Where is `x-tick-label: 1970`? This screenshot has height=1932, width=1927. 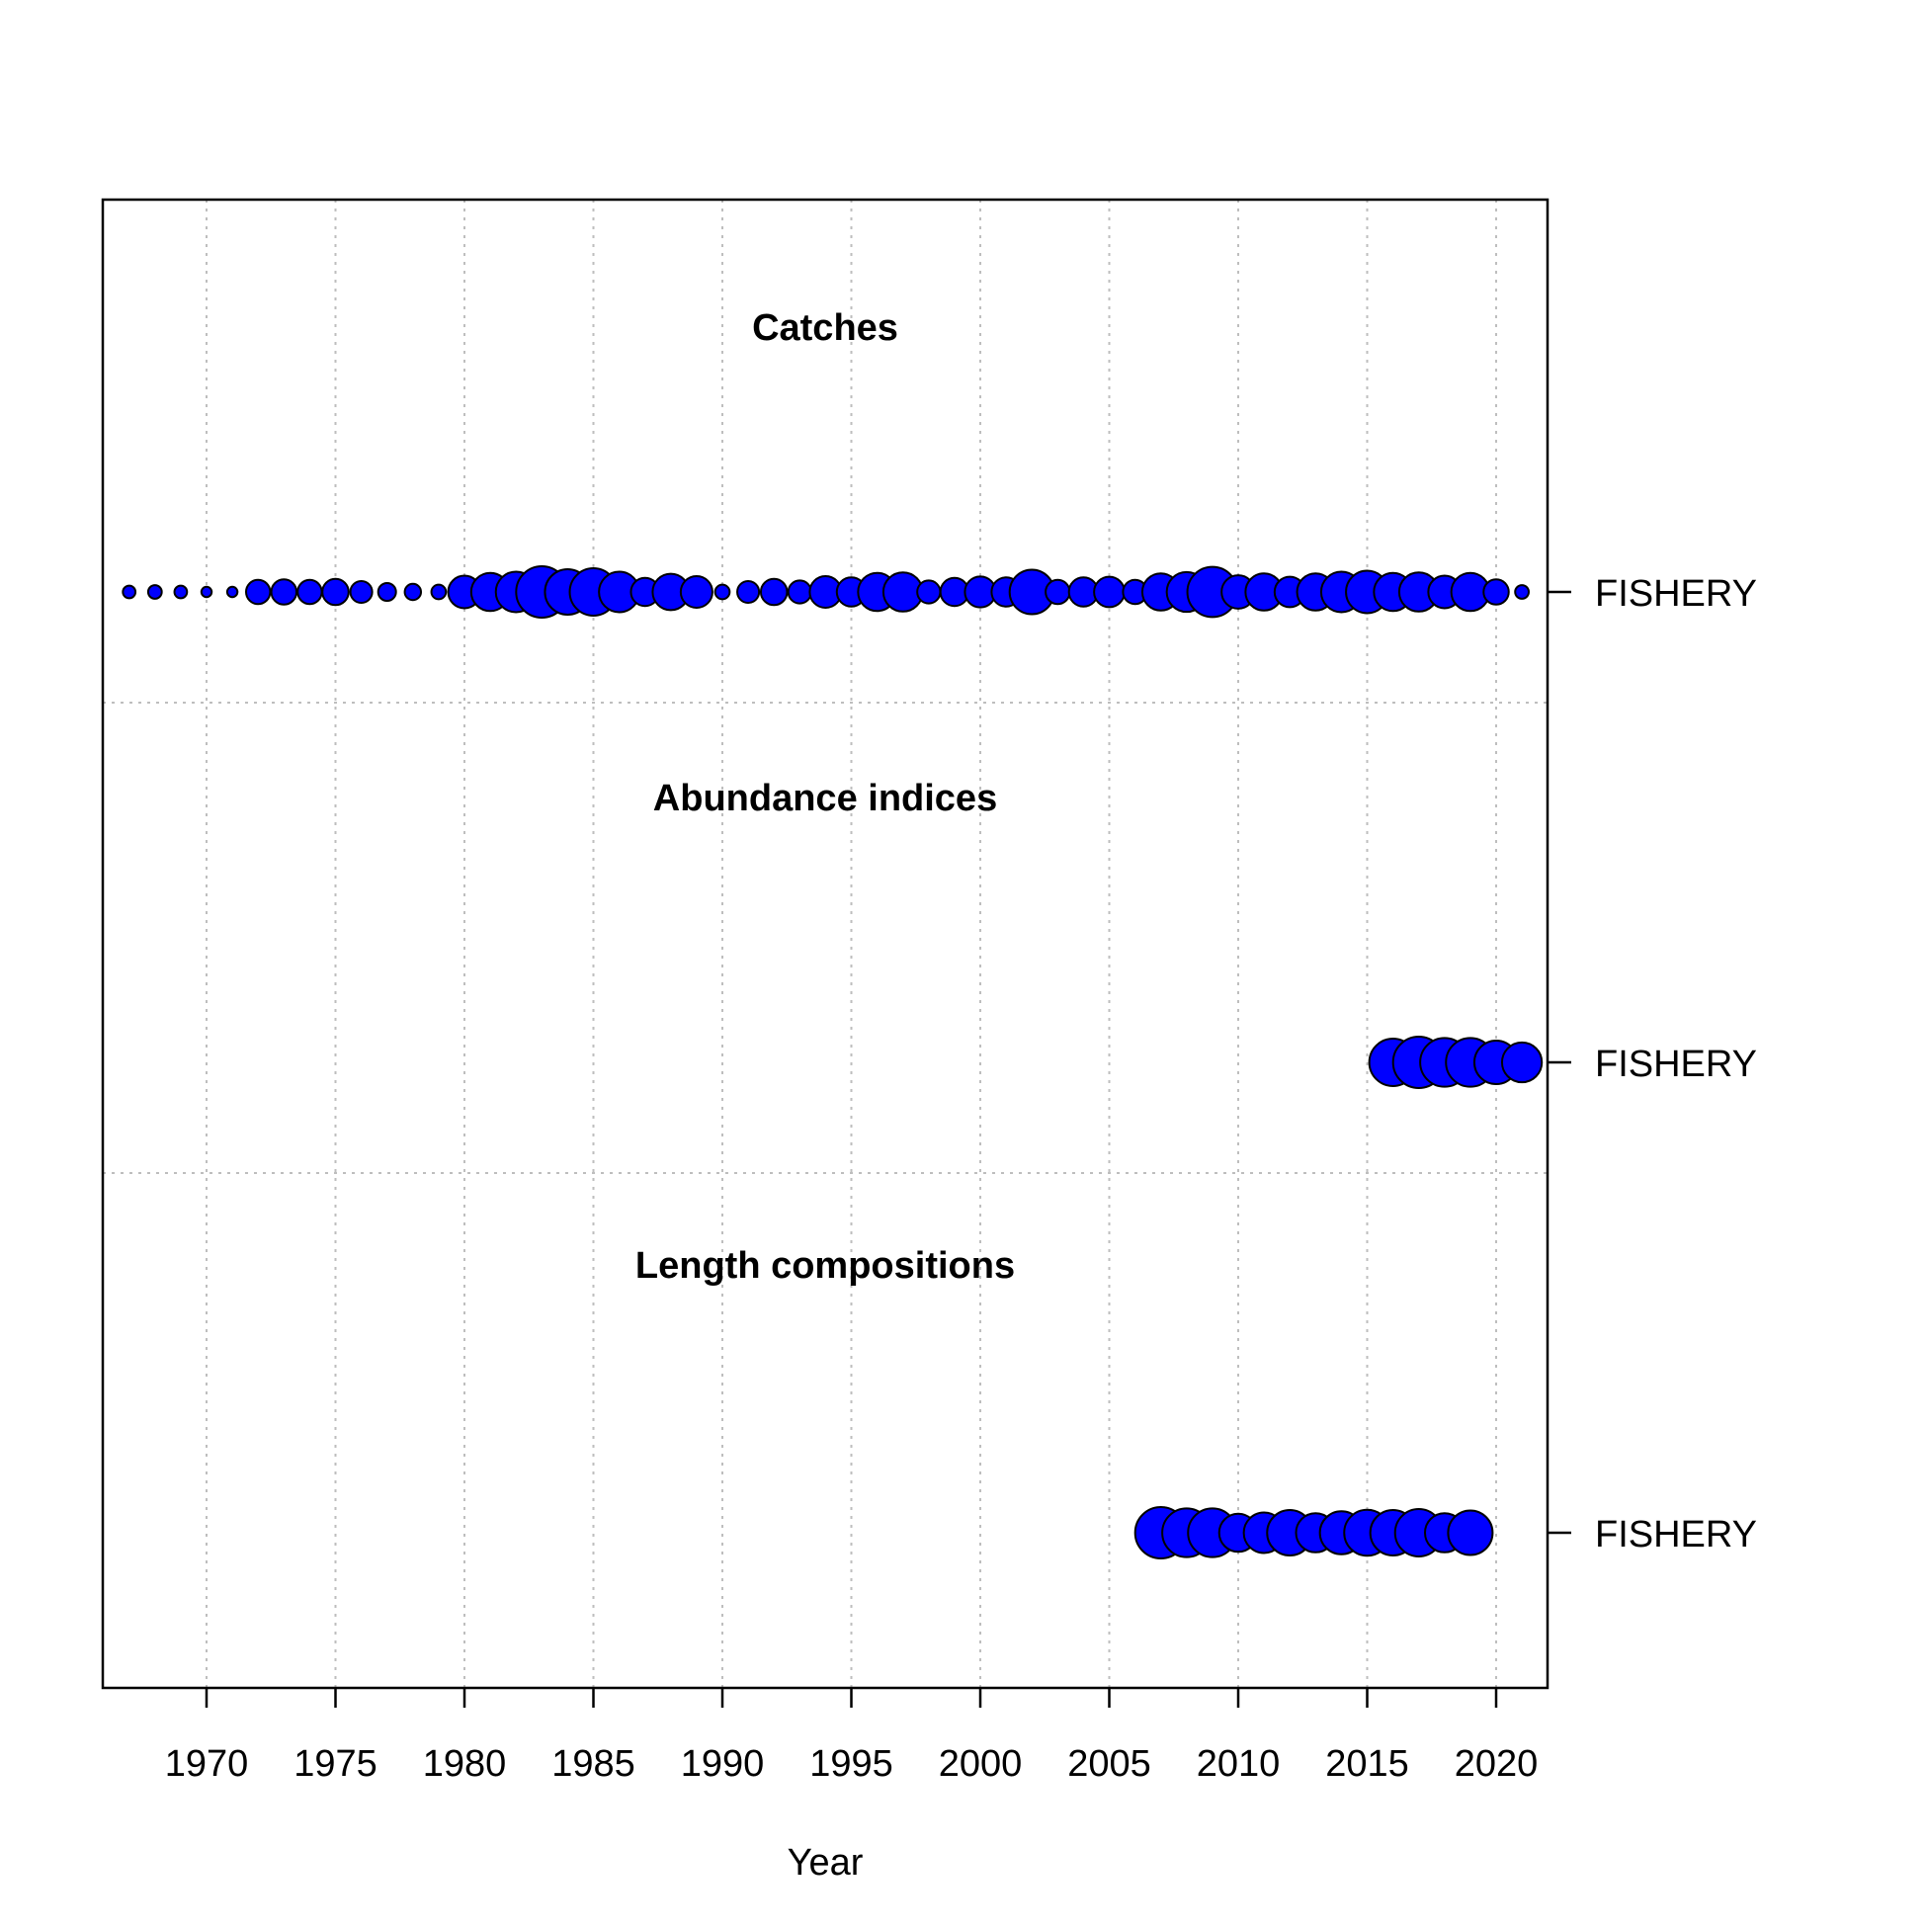
x-tick-label: 1970 is located at coordinates (207, 1764).